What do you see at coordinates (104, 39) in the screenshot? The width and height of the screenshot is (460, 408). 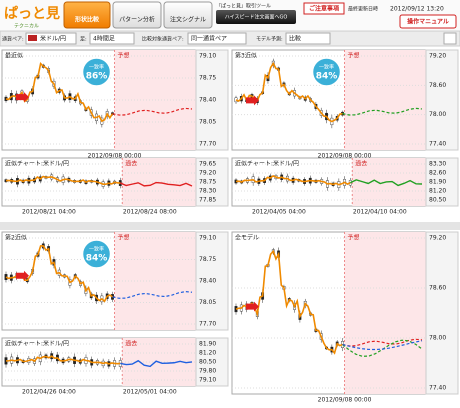 I see `bar: 4時間足` at bounding box center [104, 39].